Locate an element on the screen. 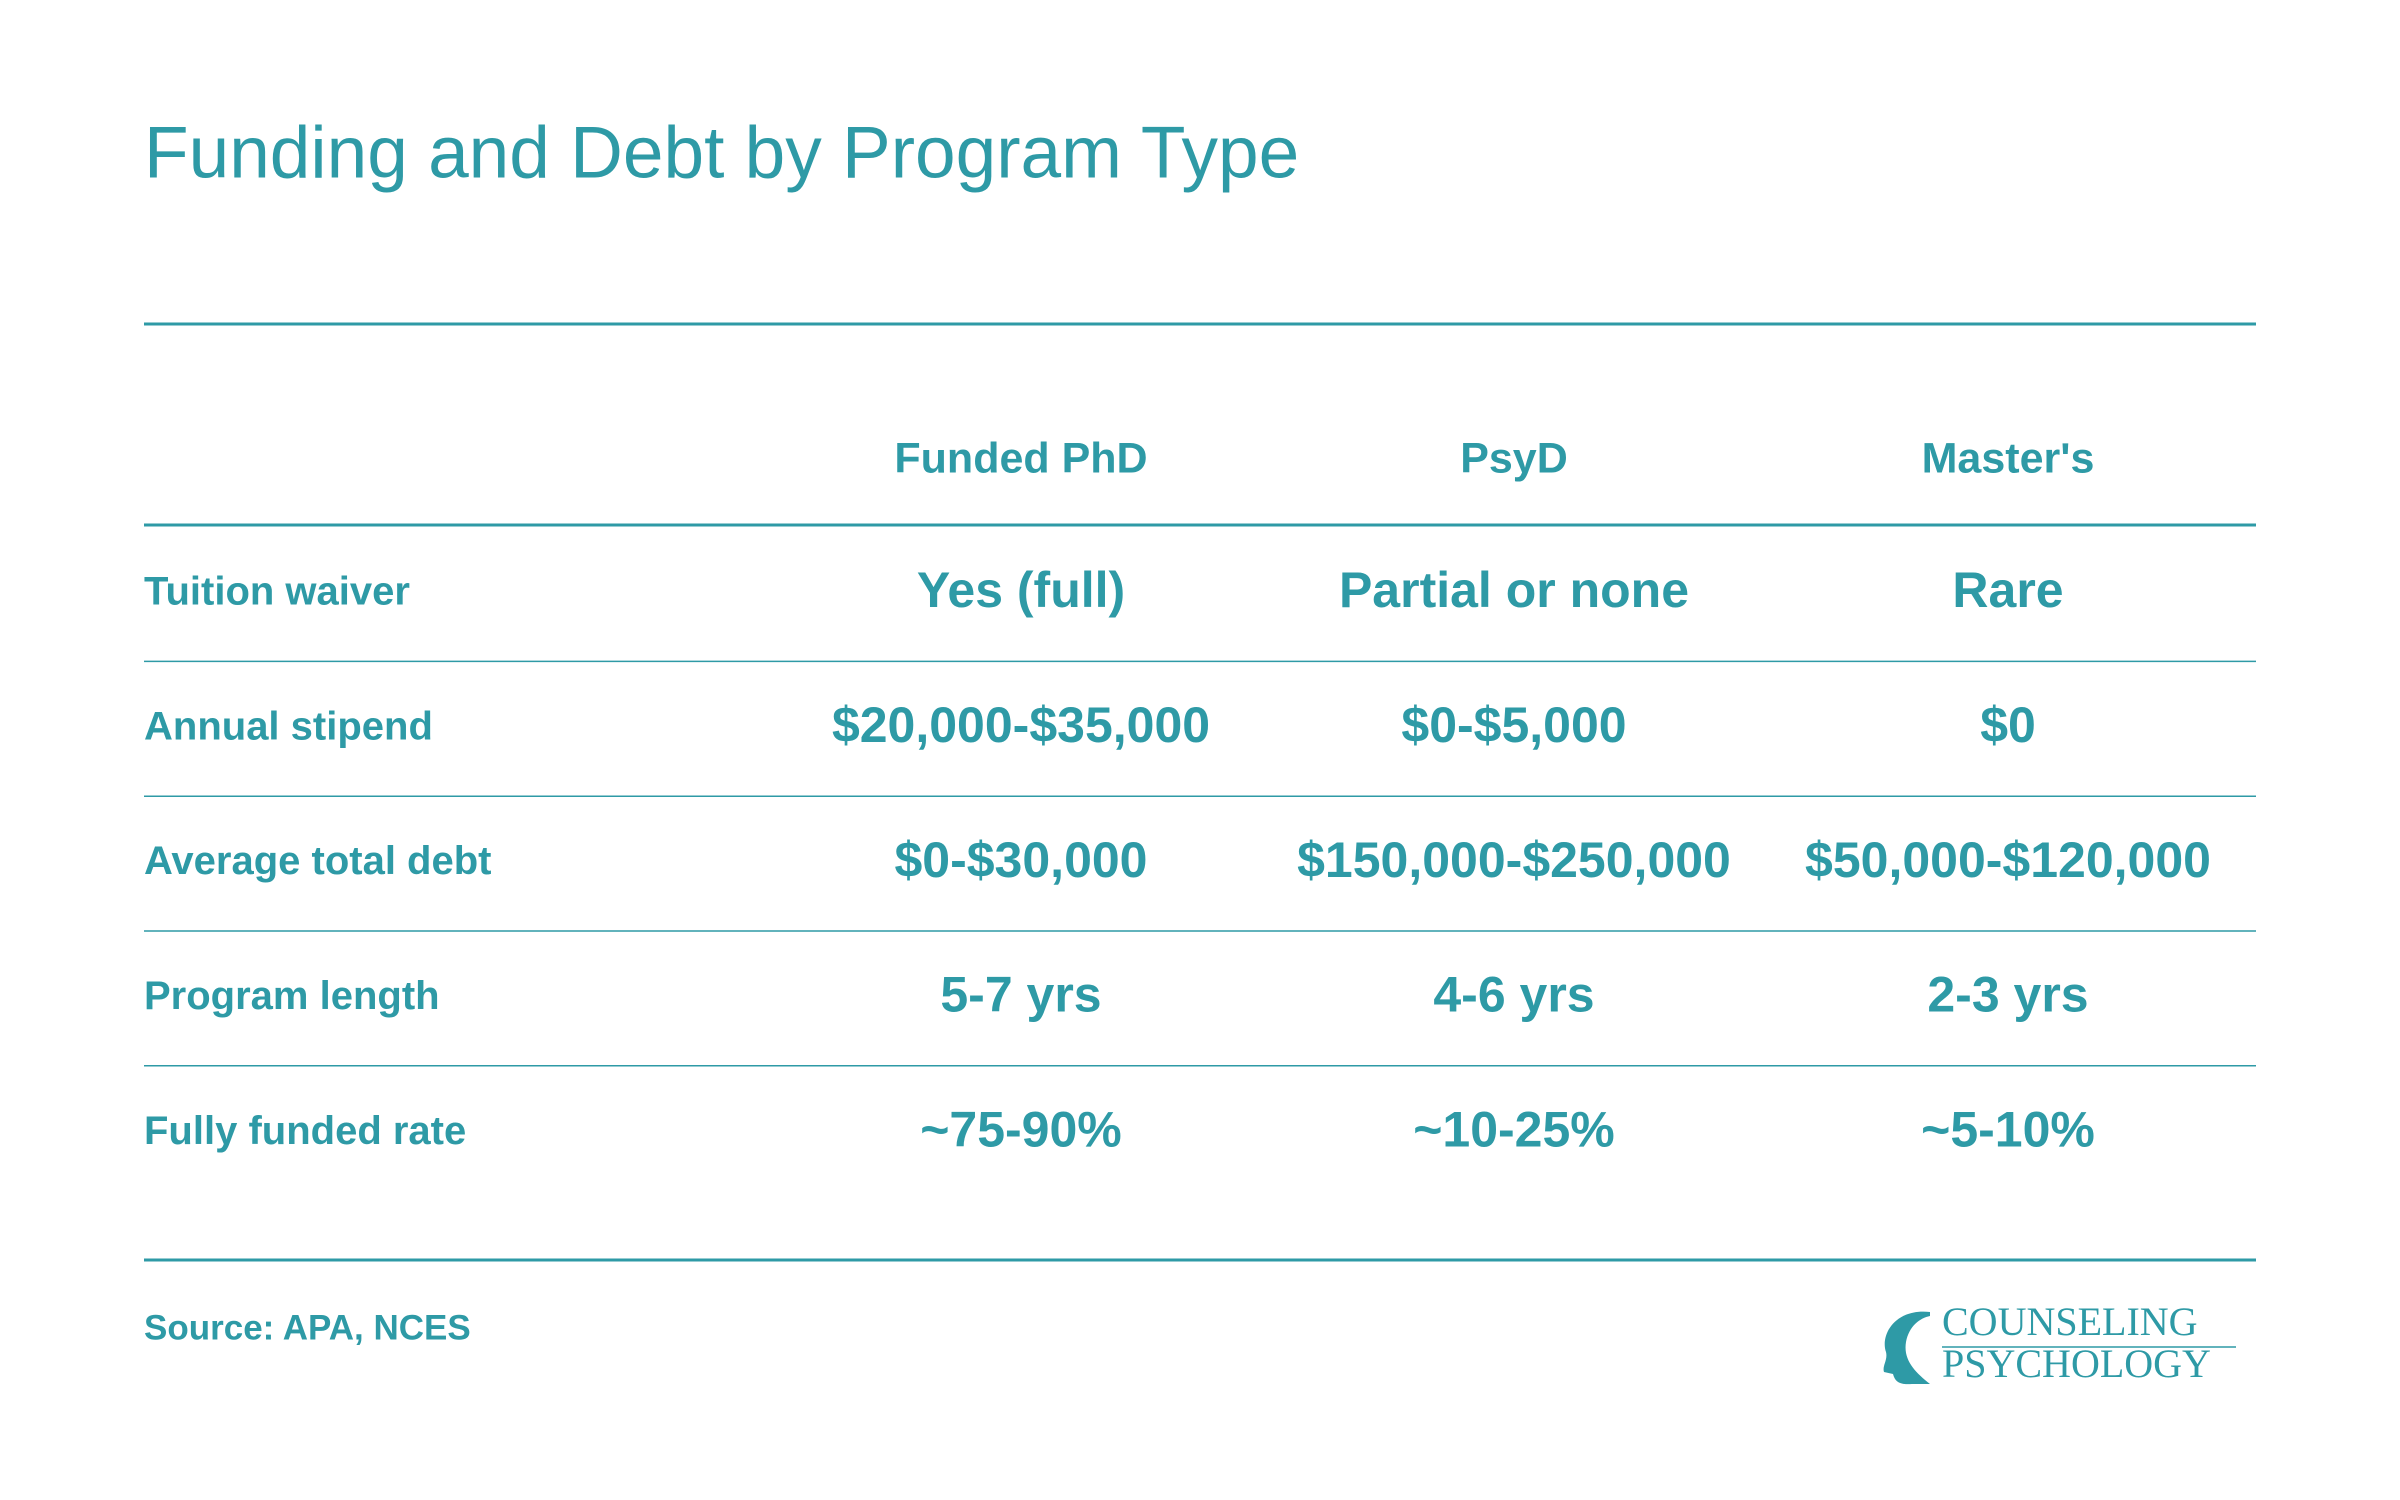  row-label: Average total debt is located at coordinates (317, 861).